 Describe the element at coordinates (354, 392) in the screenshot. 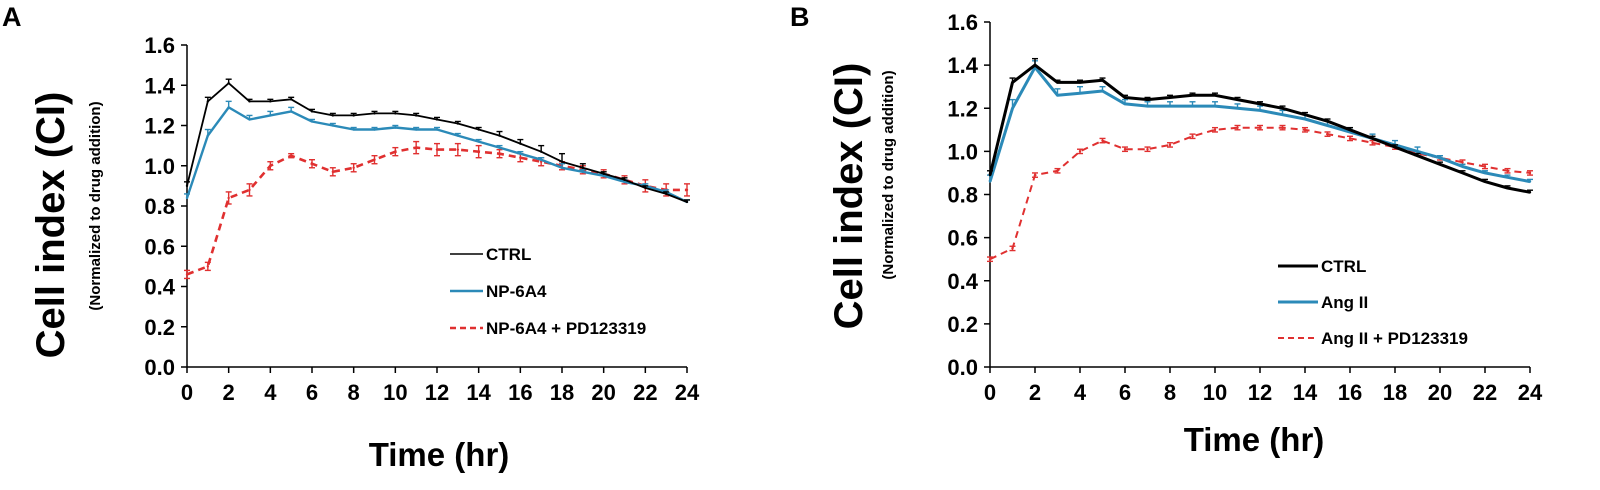

I see `x-tick-label-a: 8` at that location.